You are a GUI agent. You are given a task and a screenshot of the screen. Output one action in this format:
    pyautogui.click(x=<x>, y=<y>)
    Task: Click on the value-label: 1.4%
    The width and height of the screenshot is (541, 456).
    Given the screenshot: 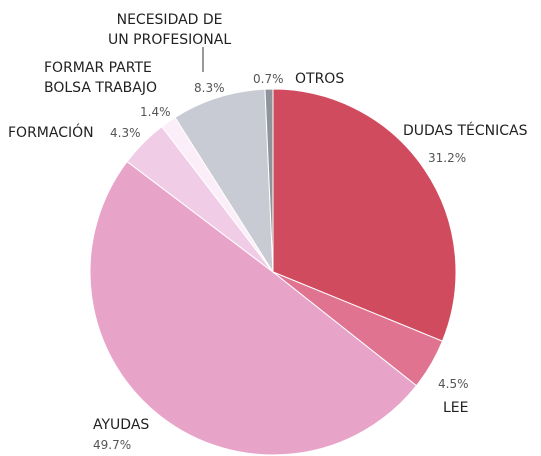 What is the action you would take?
    pyautogui.click(x=155, y=112)
    